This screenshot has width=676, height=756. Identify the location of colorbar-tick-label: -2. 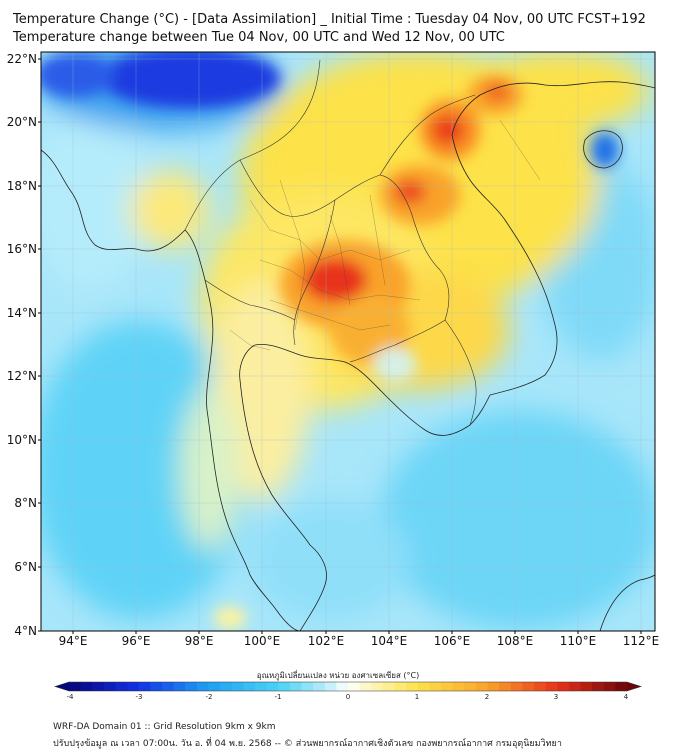
(209, 697).